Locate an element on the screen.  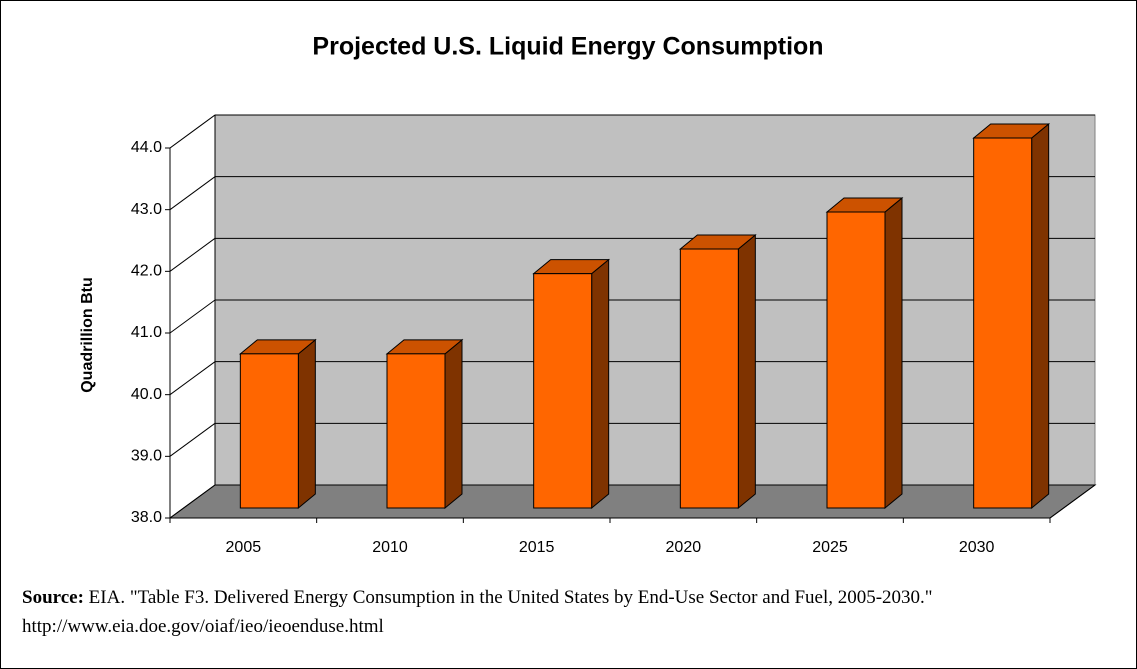
x-tick-label: 2025 is located at coordinates (830, 547).